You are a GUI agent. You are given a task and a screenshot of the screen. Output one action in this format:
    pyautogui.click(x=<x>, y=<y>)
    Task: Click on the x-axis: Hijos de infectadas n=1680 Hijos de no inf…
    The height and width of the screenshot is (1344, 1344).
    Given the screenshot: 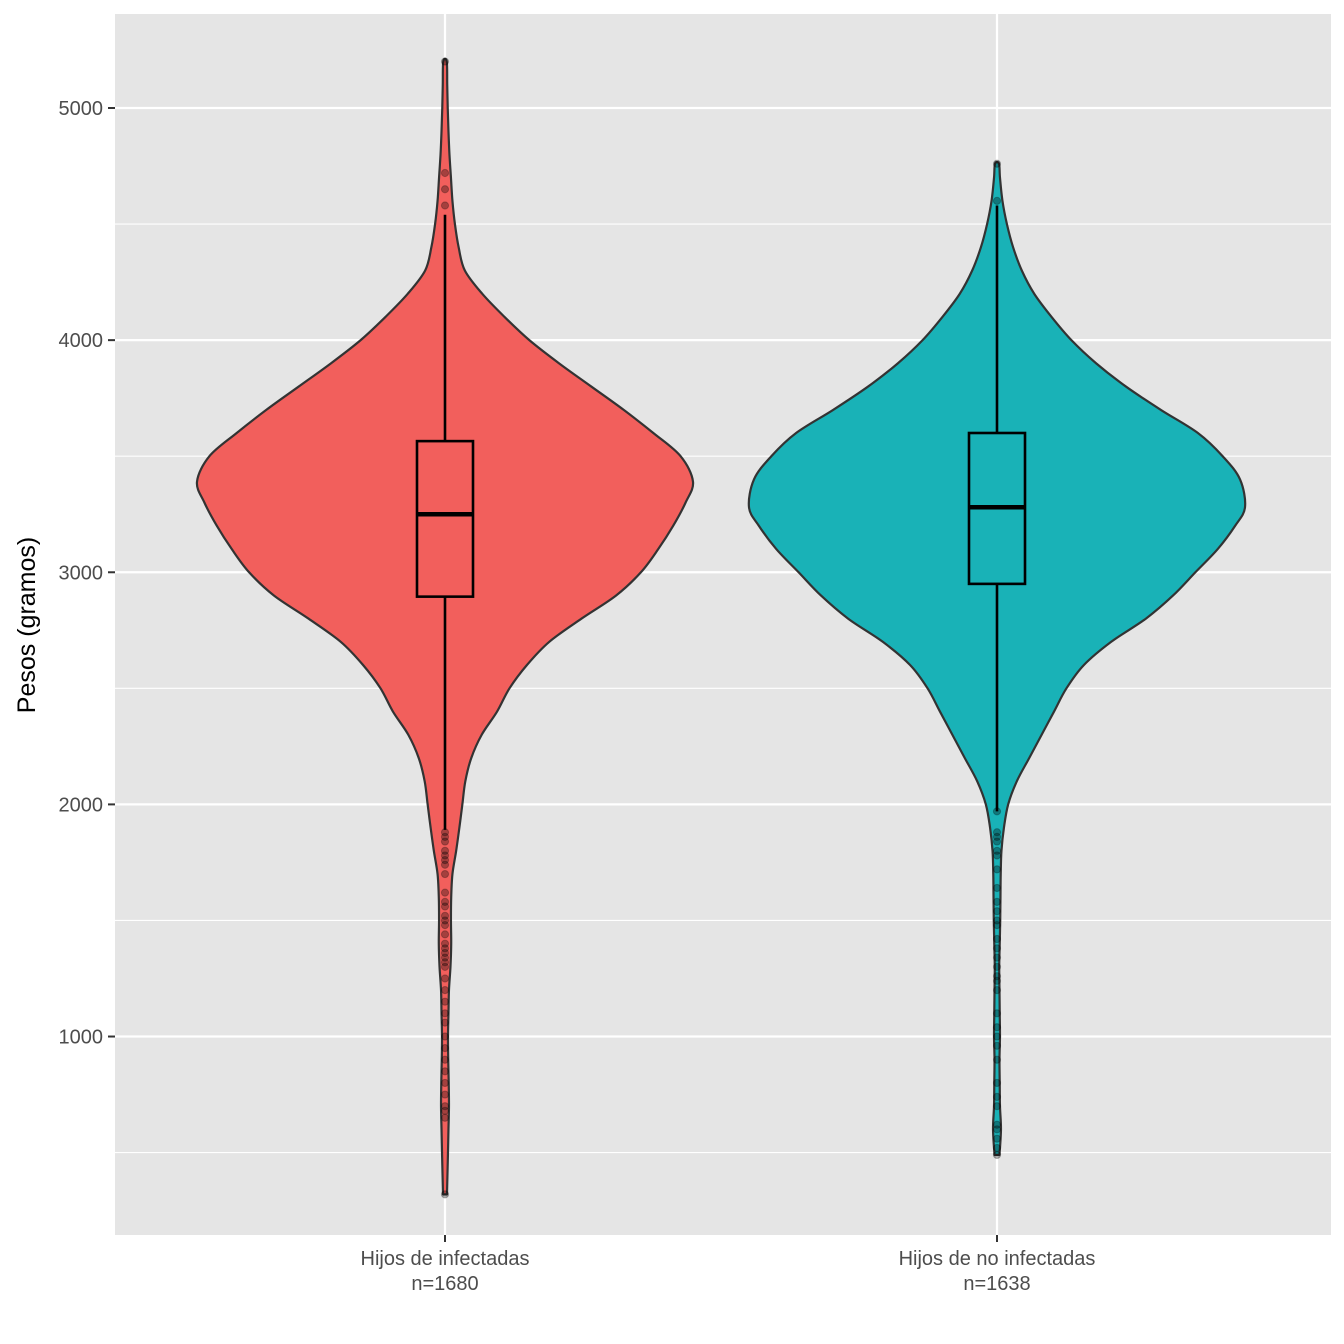 What is the action you would take?
    pyautogui.click(x=728, y=1265)
    